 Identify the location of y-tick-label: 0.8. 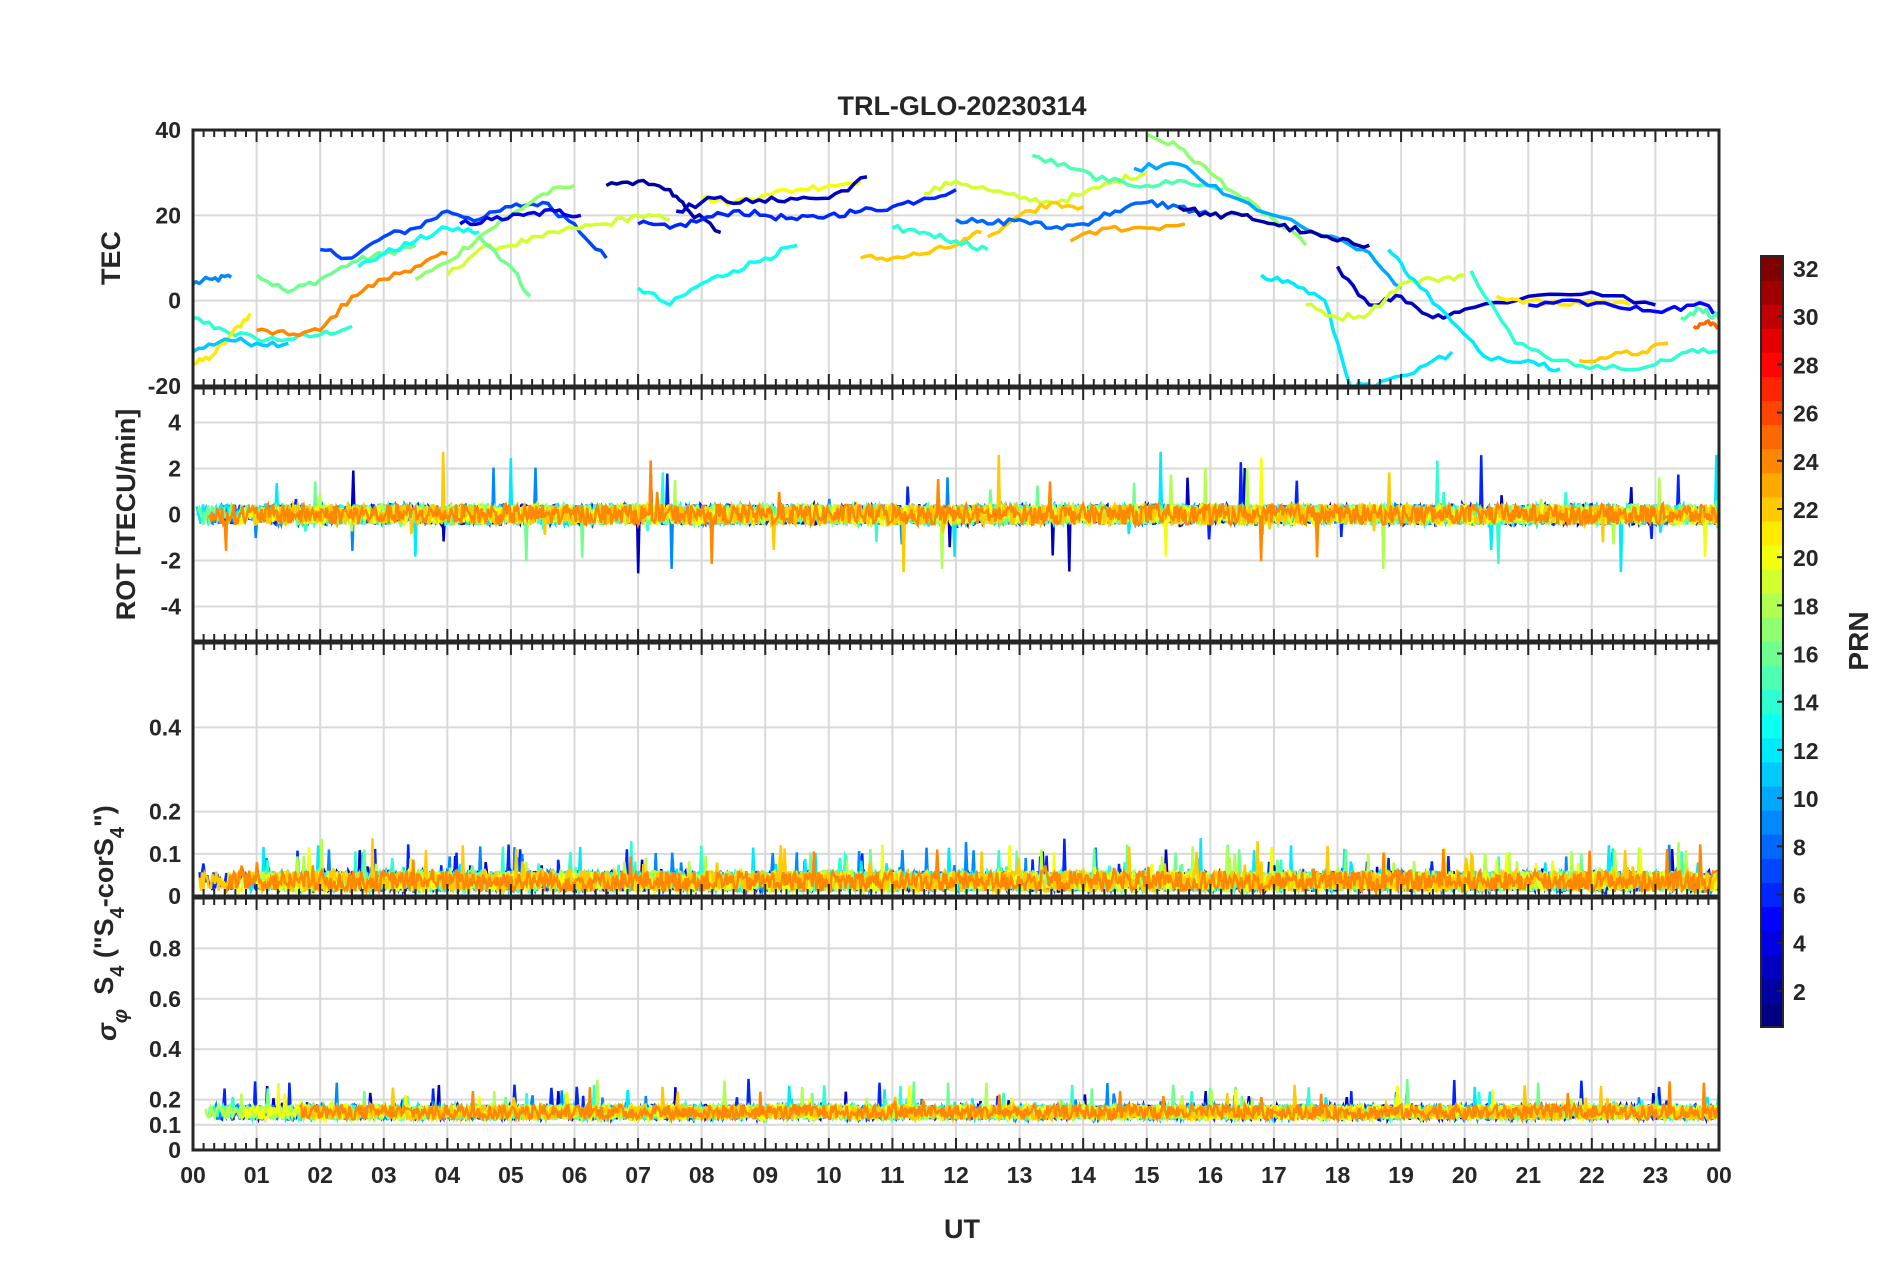
(165, 948).